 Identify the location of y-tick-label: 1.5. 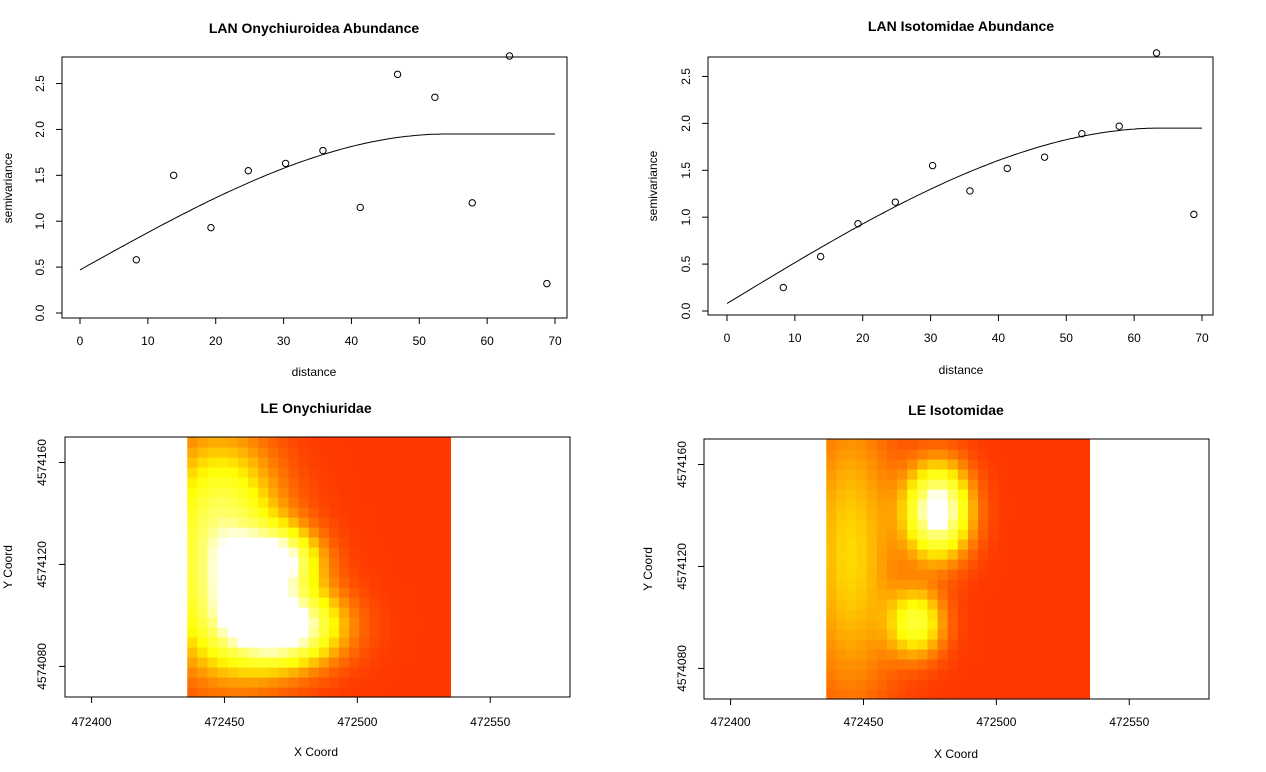
(686, 170).